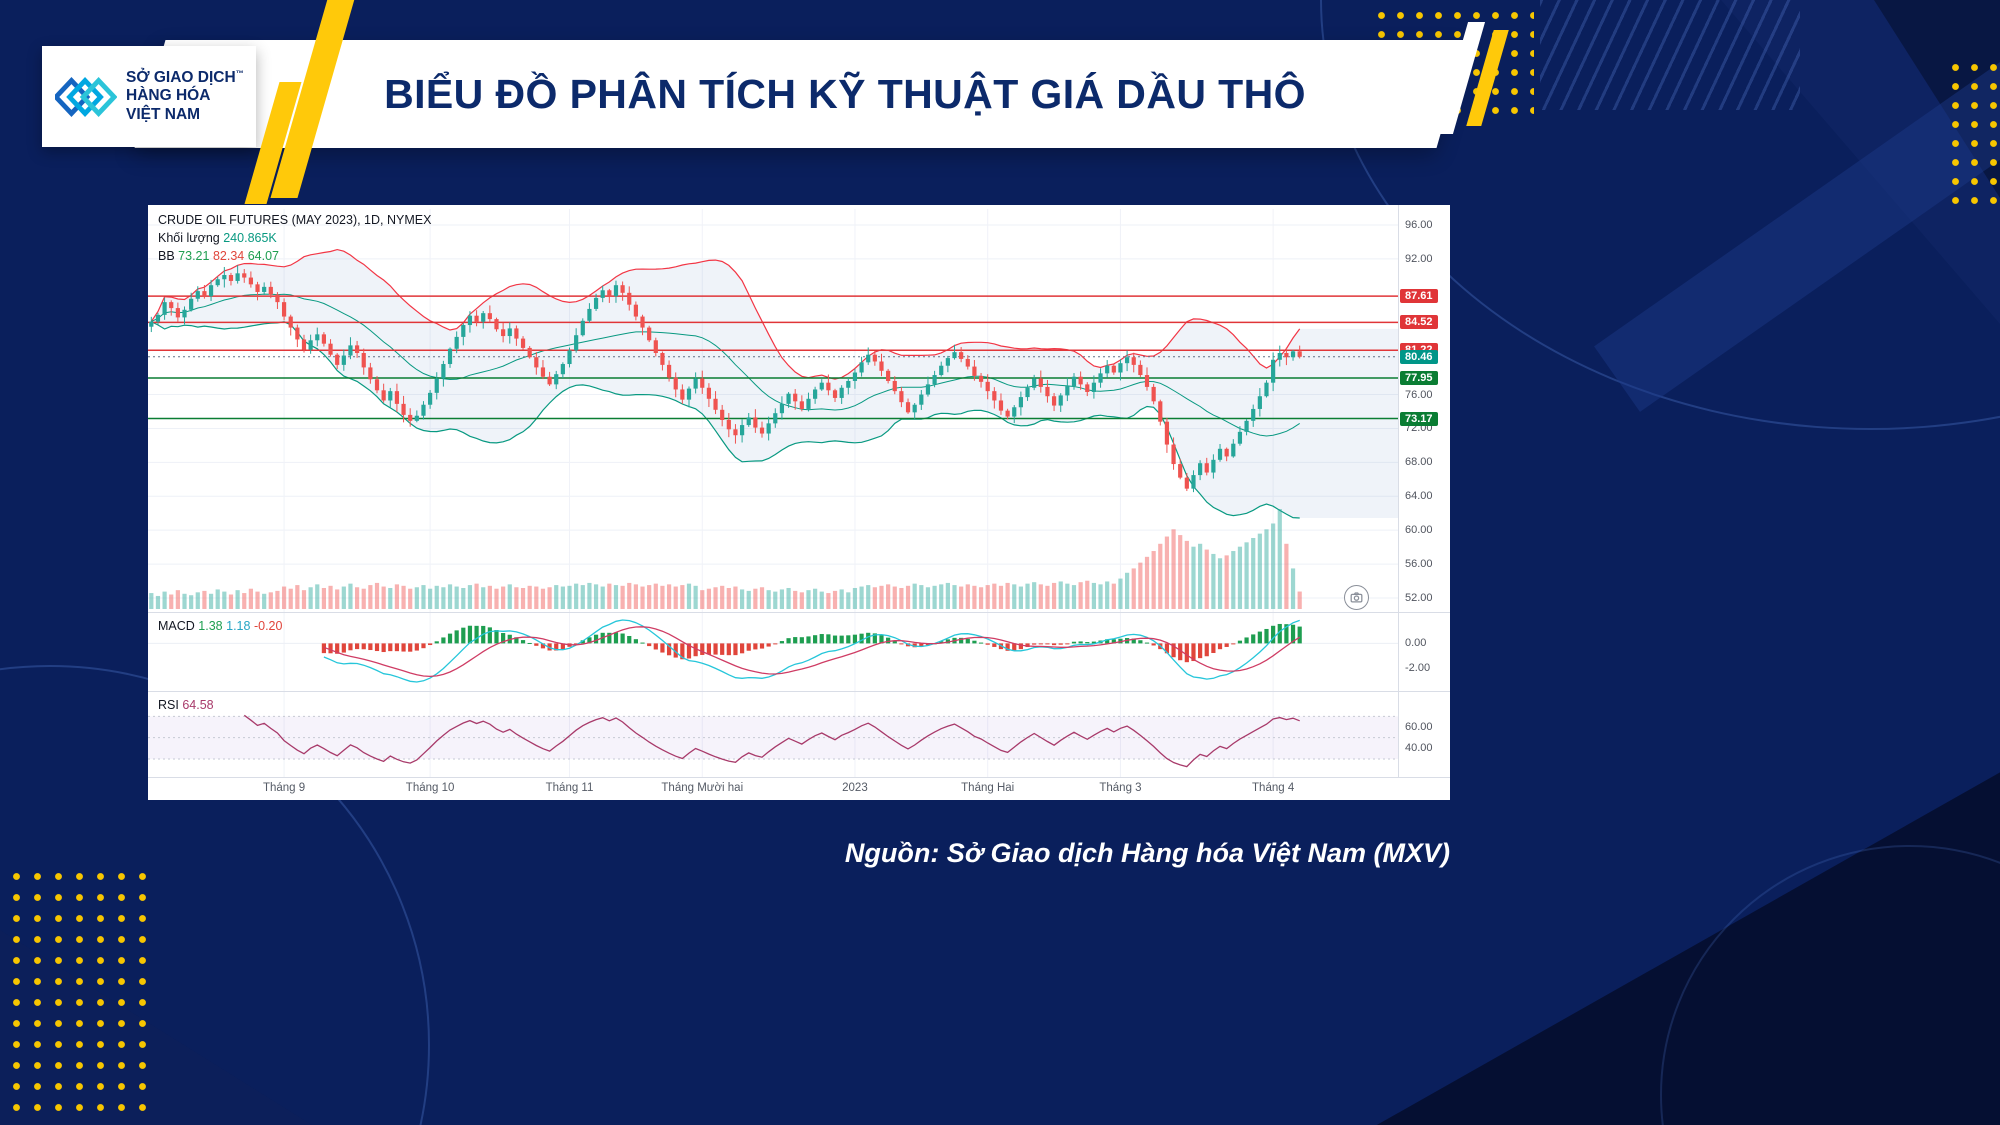 Image resolution: width=2000 pixels, height=1125 pixels. Describe the element at coordinates (263, 256) in the screenshot. I see `bb-lower-value: 64.07` at that location.